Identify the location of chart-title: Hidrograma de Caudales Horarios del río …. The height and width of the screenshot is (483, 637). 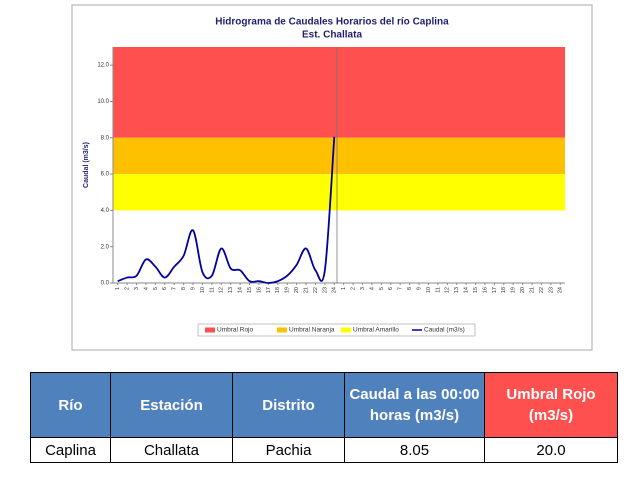
(332, 22).